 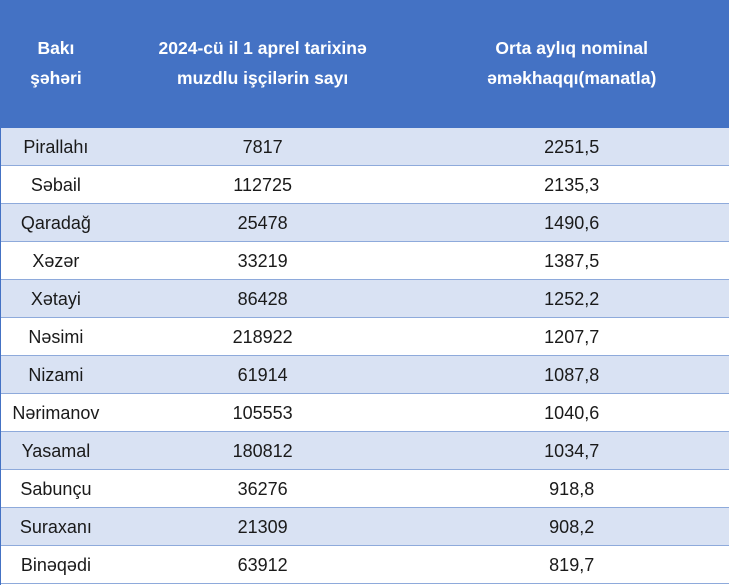 What do you see at coordinates (56, 488) in the screenshot?
I see `district-cell: Sabunçu` at bounding box center [56, 488].